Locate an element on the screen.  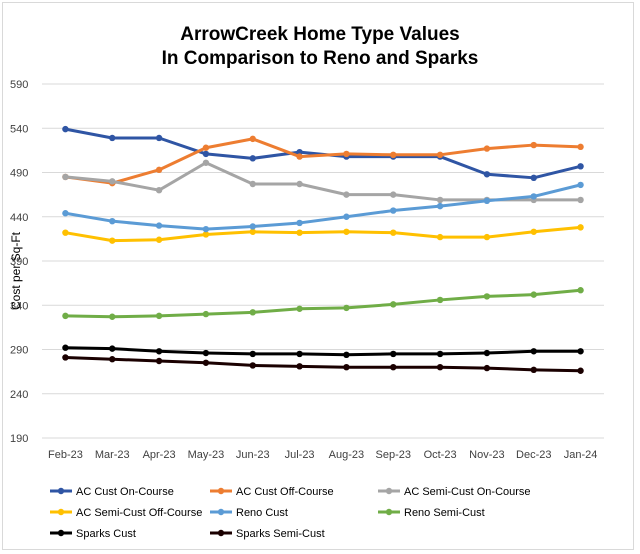
legend-entry: Reno Cust is located at coordinates (249, 513).